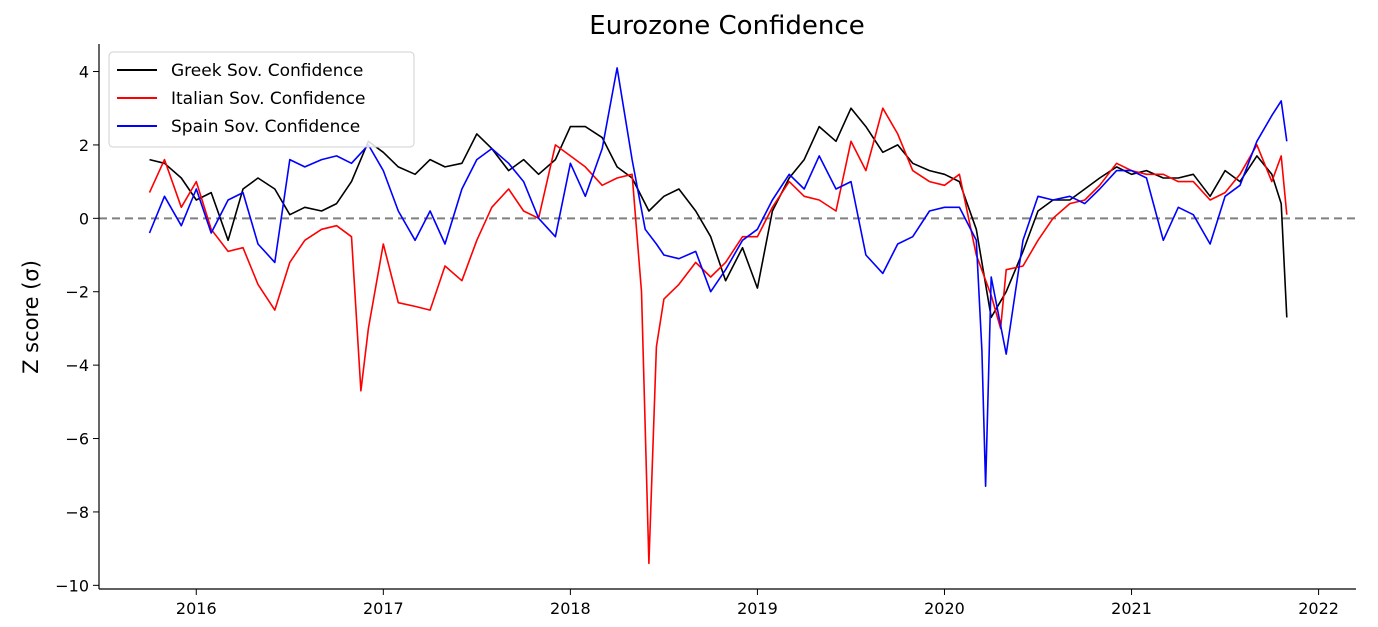 The image size is (1378, 627). Describe the element at coordinates (1318, 608) in the screenshot. I see `x-tick-label: 2022` at that location.